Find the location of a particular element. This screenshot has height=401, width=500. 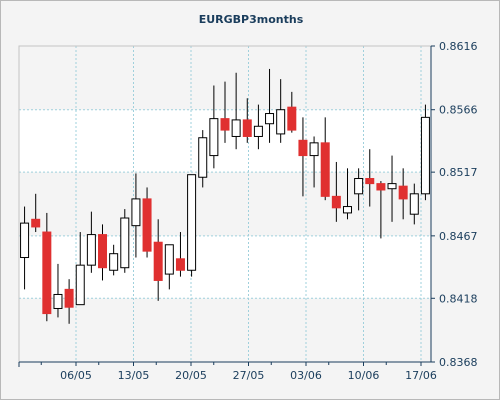

x-tick-label: 10/06 is located at coordinates (364, 375).